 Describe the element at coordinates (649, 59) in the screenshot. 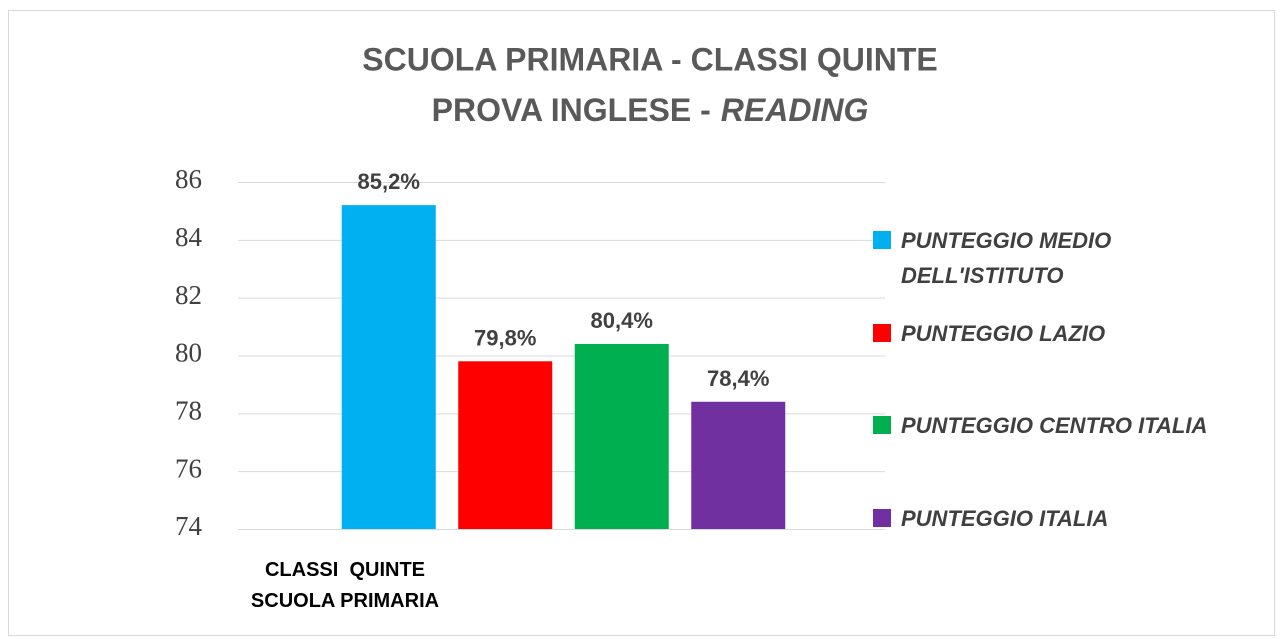

I see `chart-title: SCUOLA PRIMARIA - CLASSI QUINTE` at that location.